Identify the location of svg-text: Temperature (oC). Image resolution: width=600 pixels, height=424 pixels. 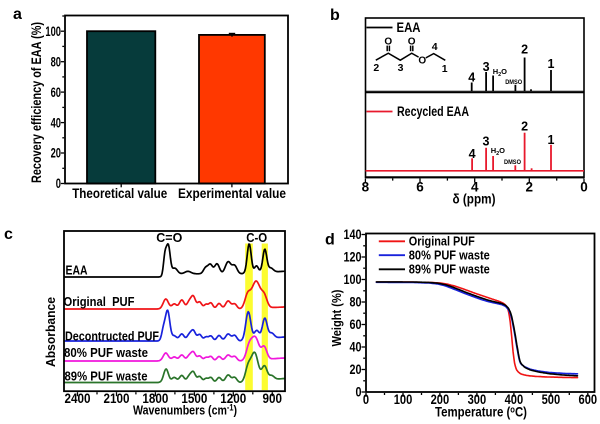
(481, 412).